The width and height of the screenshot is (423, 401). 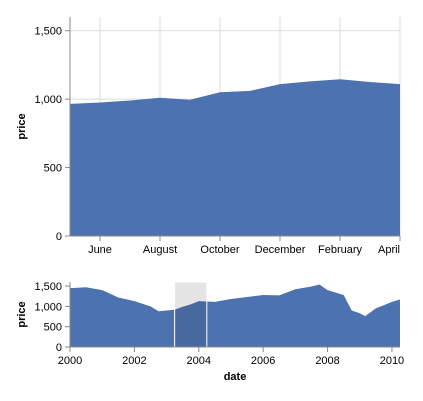 What do you see at coordinates (235, 377) in the screenshot?
I see `x-axis-title: date` at bounding box center [235, 377].